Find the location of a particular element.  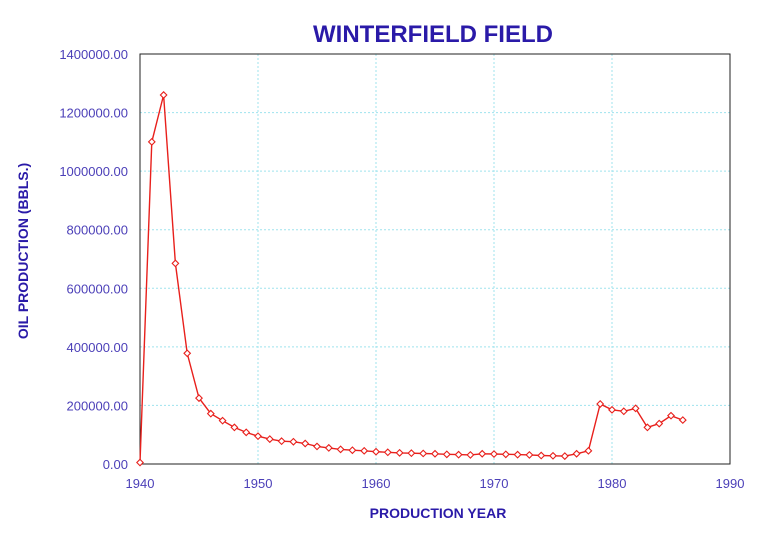

x-axis-title: PRODUCTION YEAR is located at coordinates (438, 513).